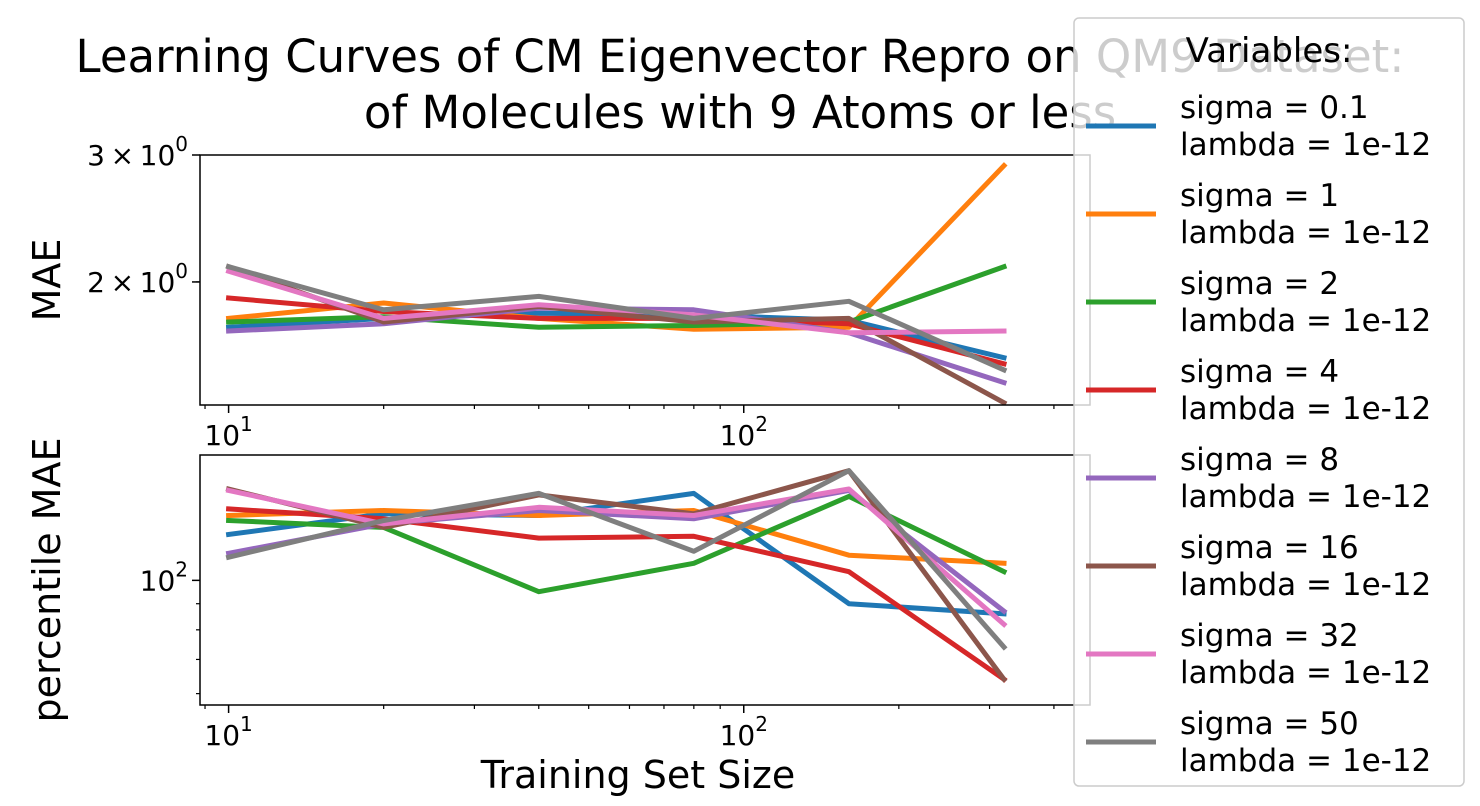 Image resolution: width=1480 pixels, height=806 pixels. What do you see at coordinates (47, 280) in the screenshot?
I see `y-axis-label: MAE` at bounding box center [47, 280].